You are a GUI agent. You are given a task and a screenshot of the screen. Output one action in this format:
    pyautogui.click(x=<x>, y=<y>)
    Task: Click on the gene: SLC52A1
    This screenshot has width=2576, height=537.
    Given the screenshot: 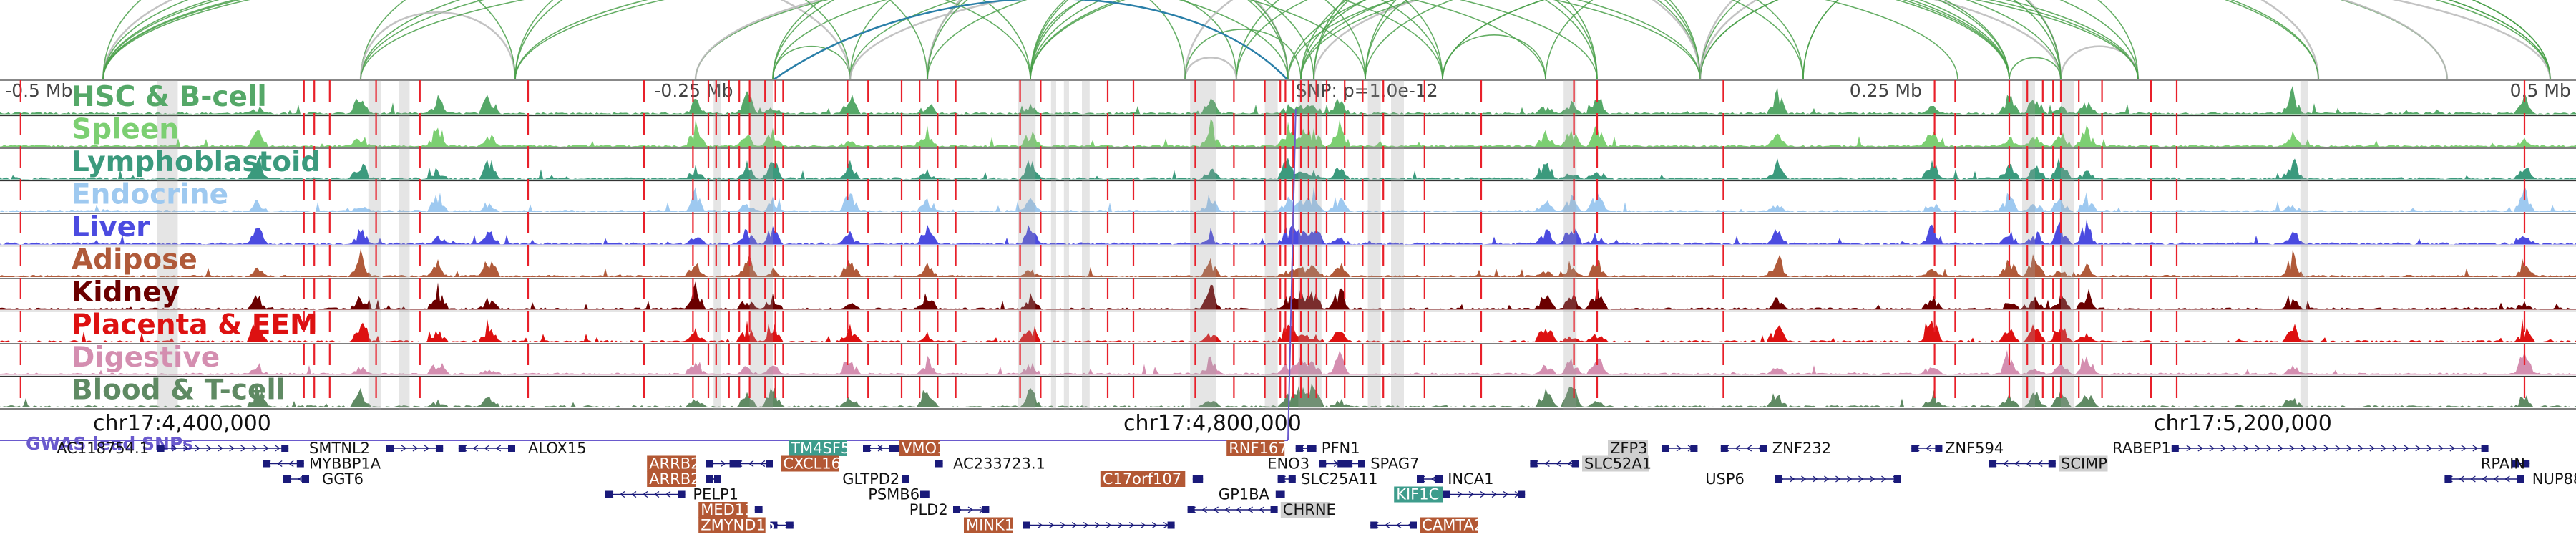 What is the action you would take?
    pyautogui.click(x=1591, y=464)
    